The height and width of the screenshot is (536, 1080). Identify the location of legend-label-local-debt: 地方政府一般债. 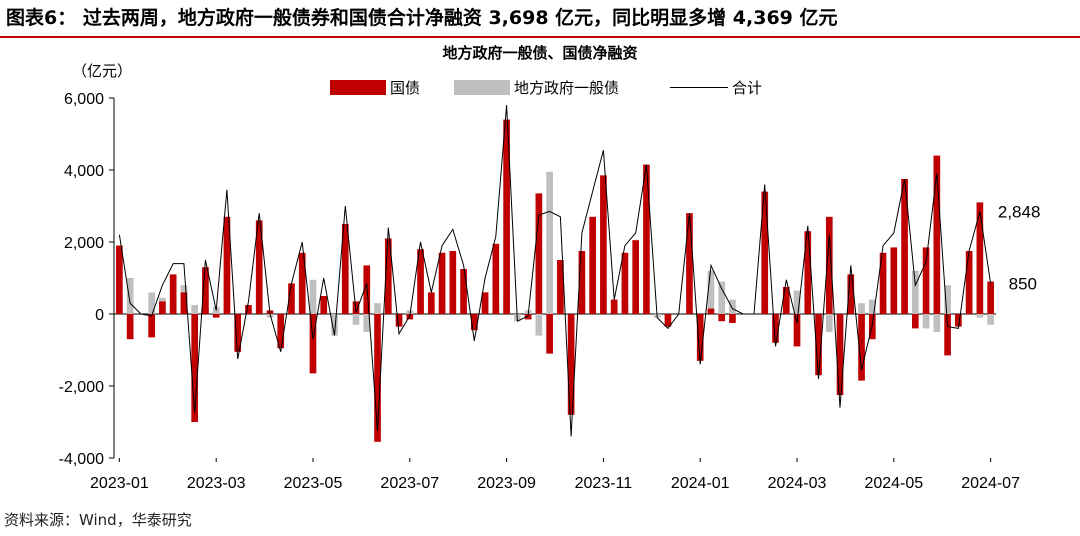
(567, 87).